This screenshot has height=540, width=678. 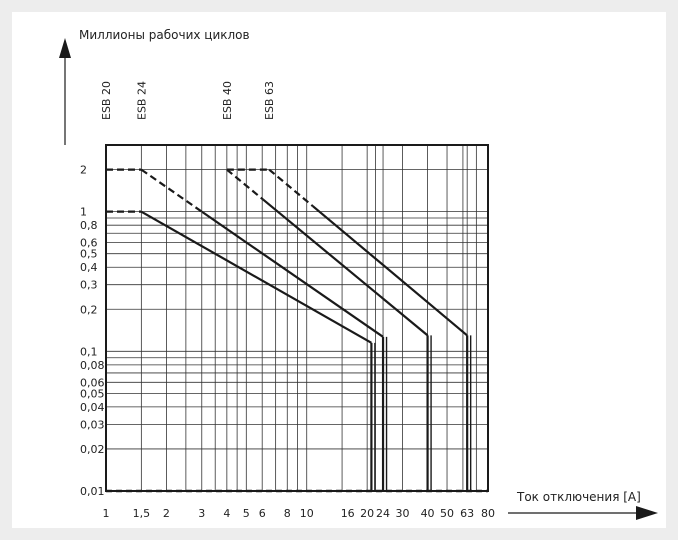 I want to click on x-tick-label: 2, so click(x=166, y=513).